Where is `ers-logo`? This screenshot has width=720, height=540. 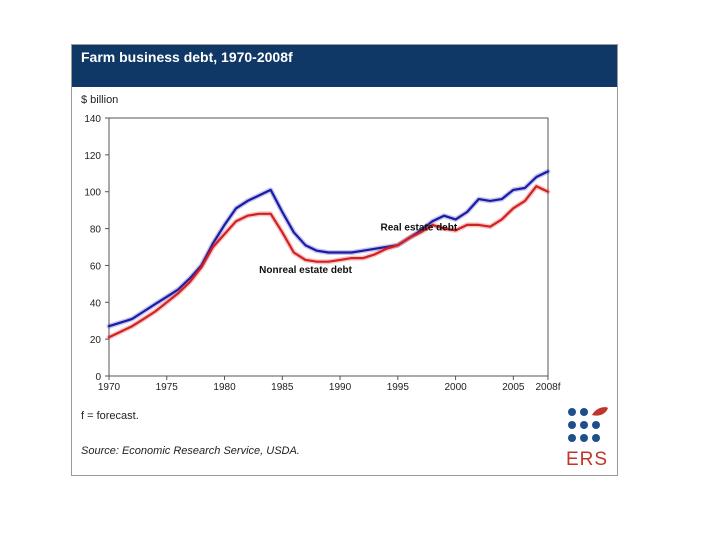
ers-logo is located at coordinates (588, 424).